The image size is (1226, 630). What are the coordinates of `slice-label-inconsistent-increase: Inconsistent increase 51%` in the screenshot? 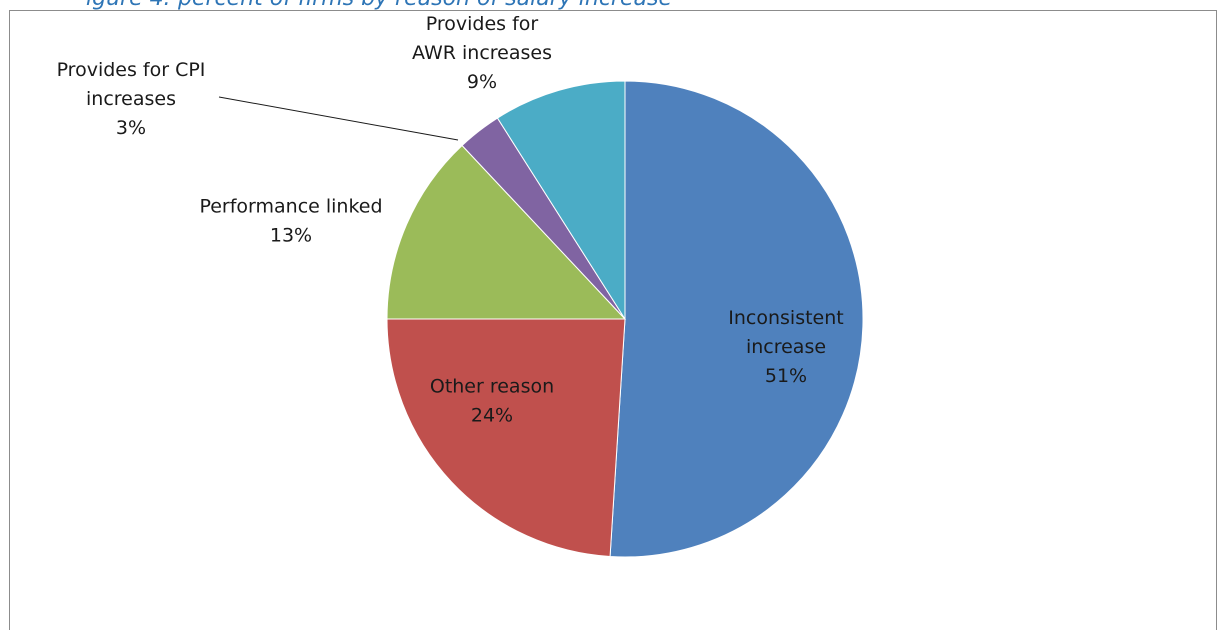 It's located at (785, 347).